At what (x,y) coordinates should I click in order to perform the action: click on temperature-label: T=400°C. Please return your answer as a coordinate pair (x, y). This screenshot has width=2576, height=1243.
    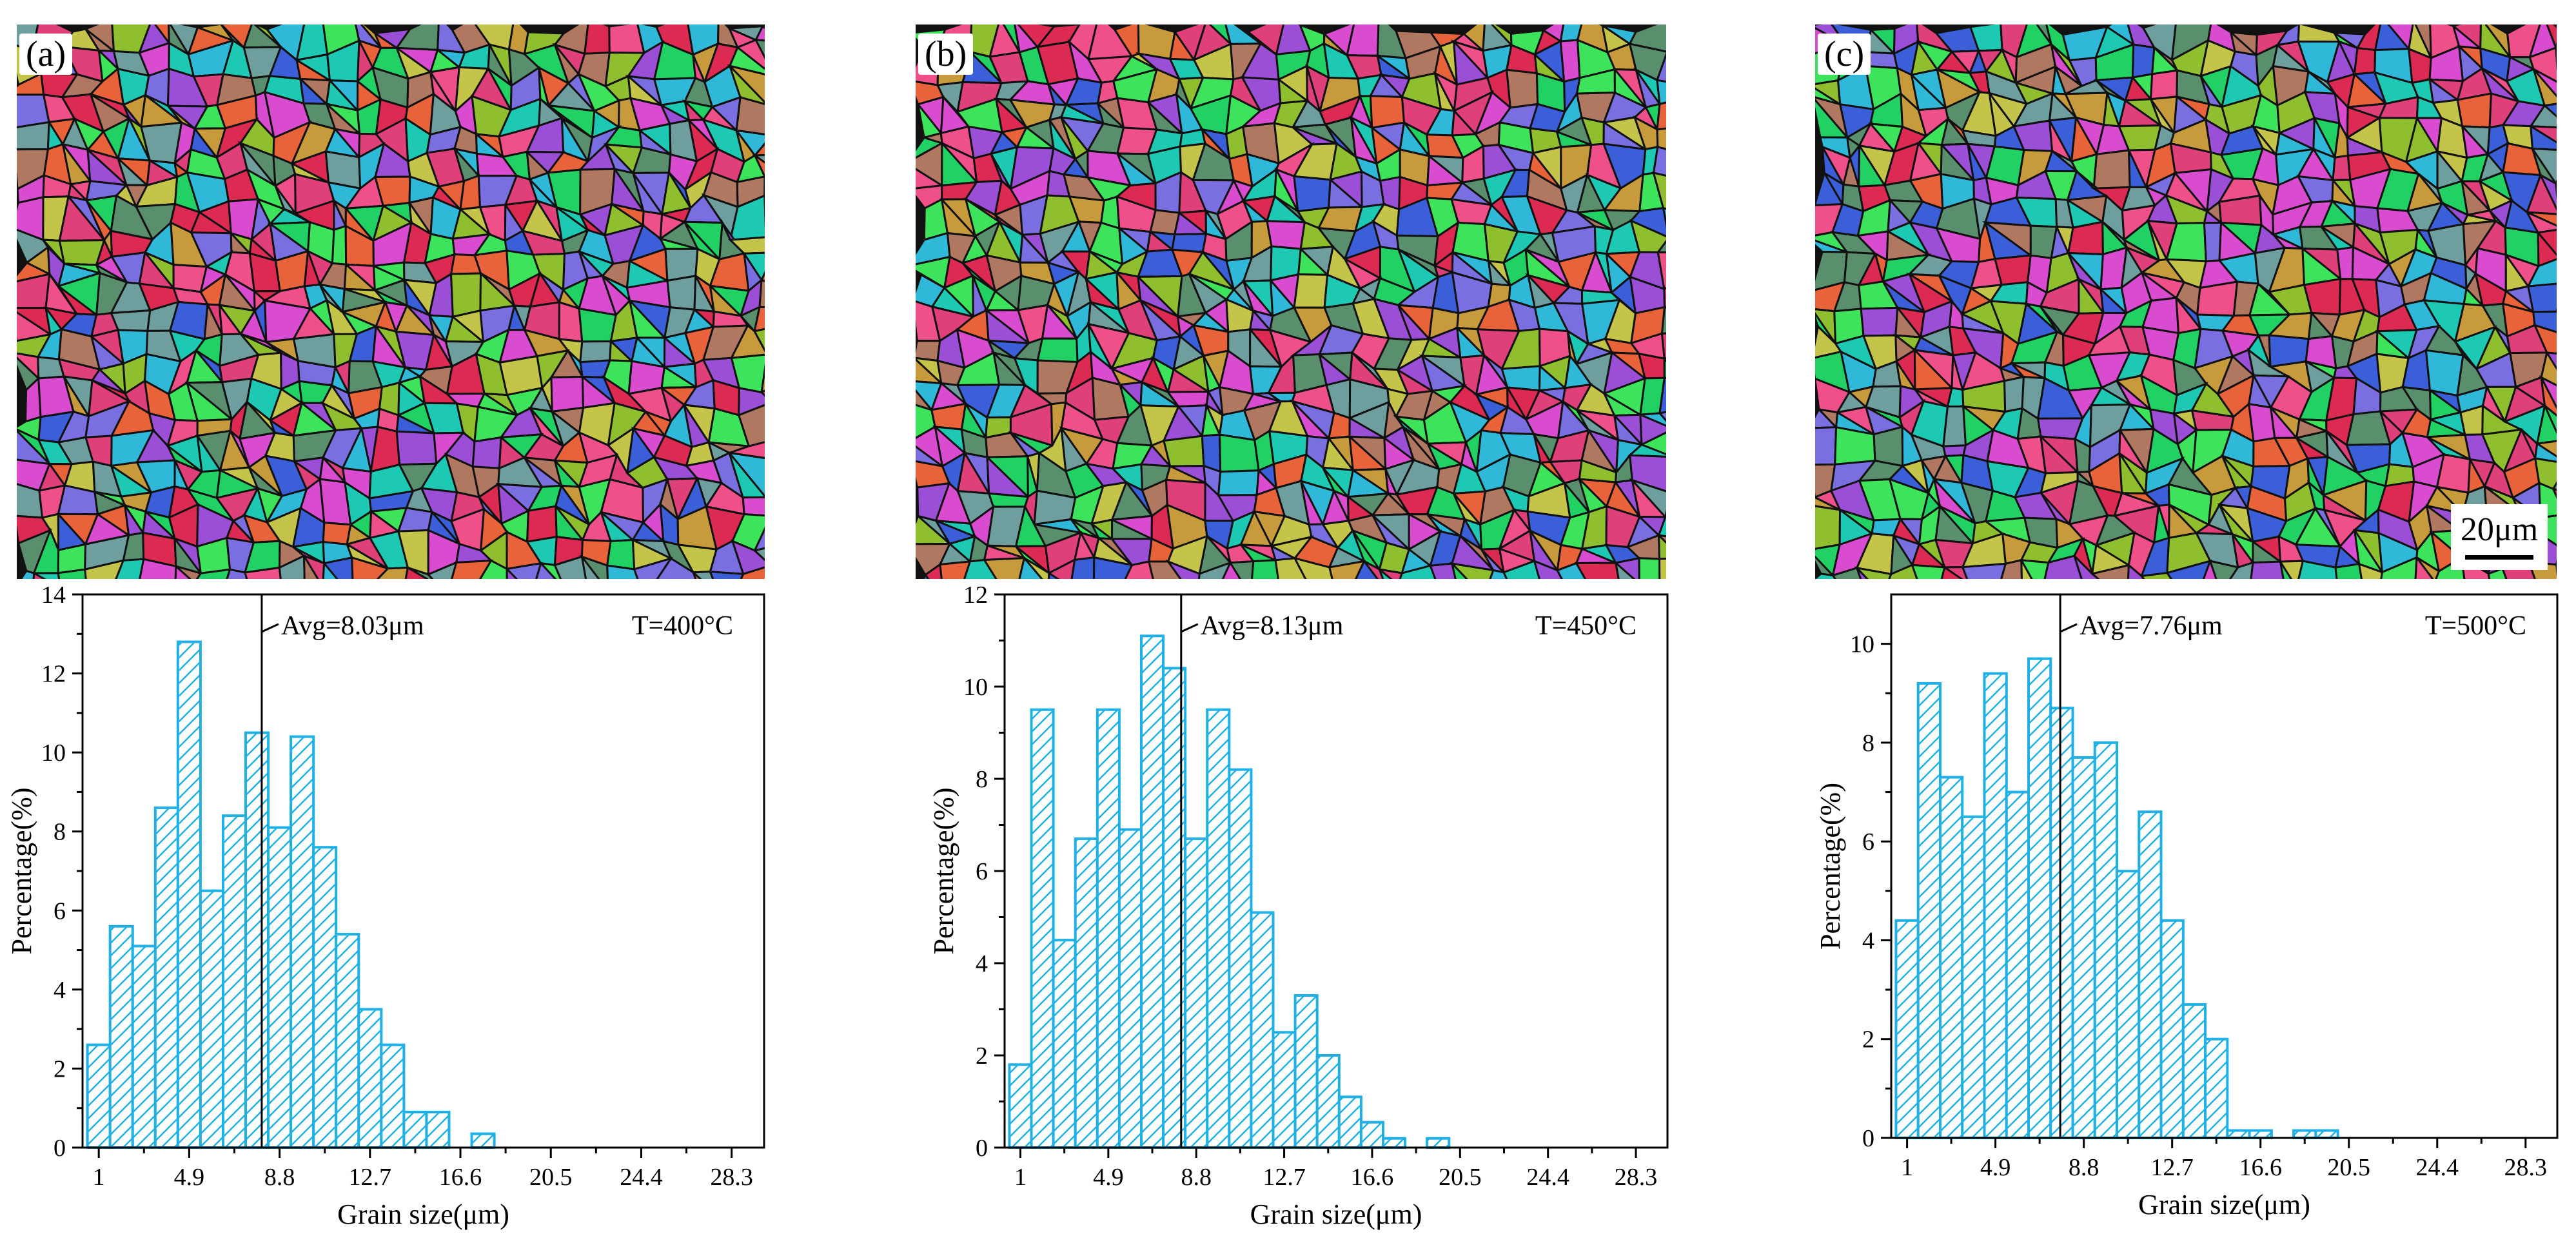
    Looking at the image, I should click on (682, 626).